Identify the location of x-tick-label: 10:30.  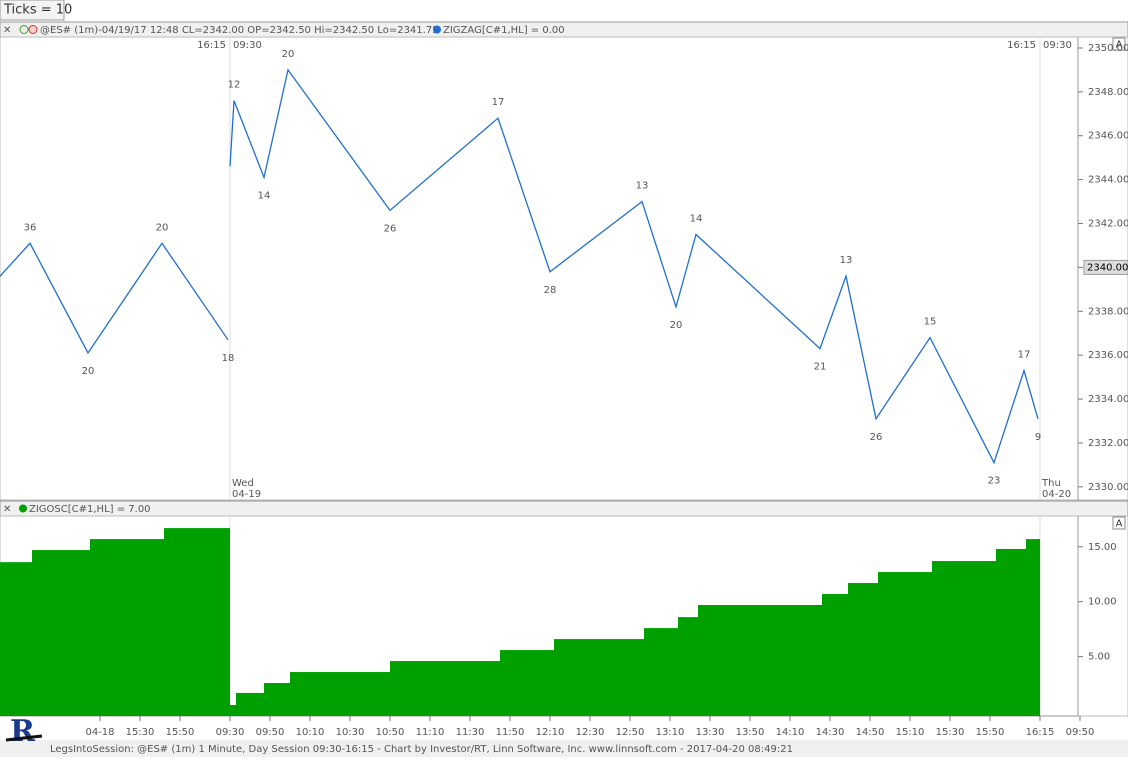
(350, 732).